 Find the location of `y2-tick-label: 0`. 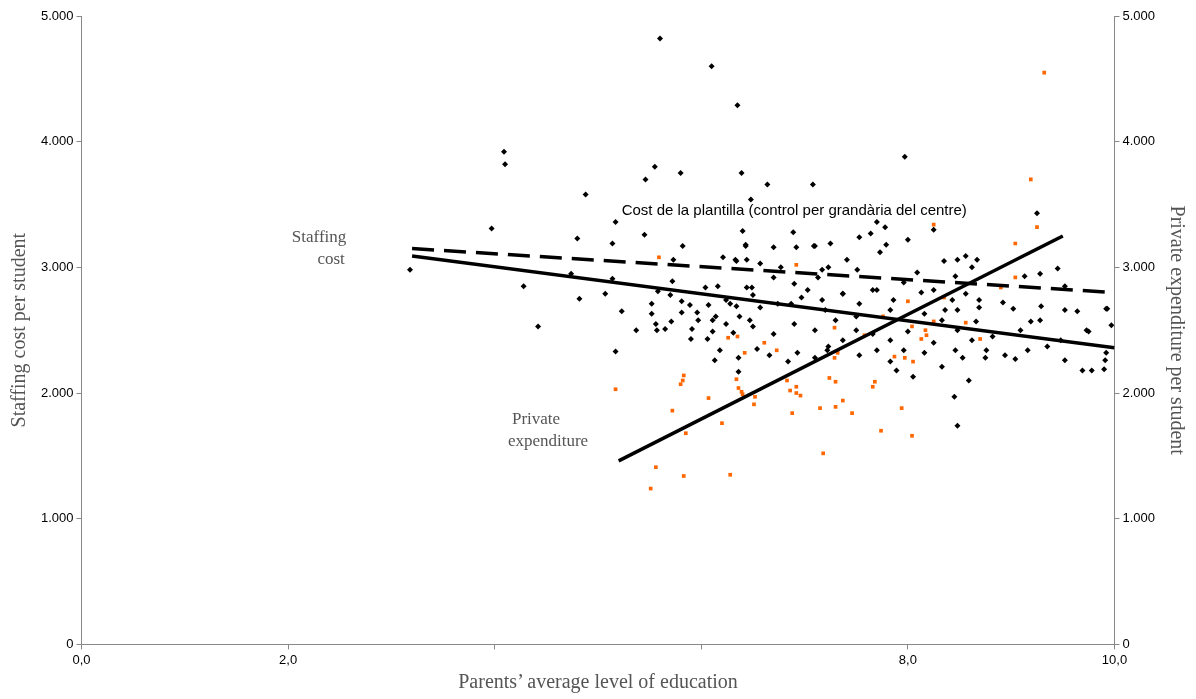

y2-tick-label: 0 is located at coordinates (1126, 643).